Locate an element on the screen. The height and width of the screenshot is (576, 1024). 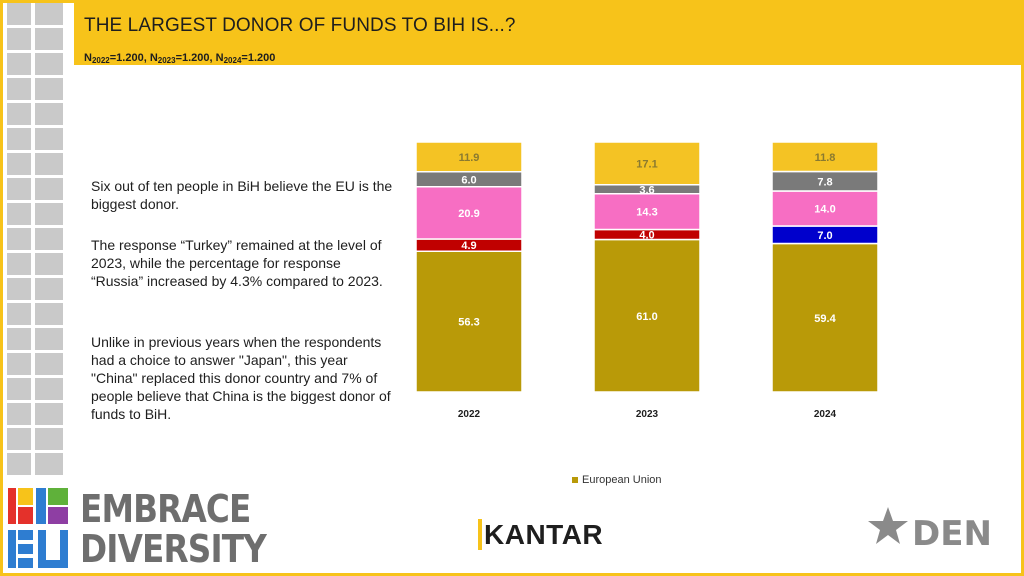
data-label-2023-0: 61.0 is located at coordinates (646, 317).